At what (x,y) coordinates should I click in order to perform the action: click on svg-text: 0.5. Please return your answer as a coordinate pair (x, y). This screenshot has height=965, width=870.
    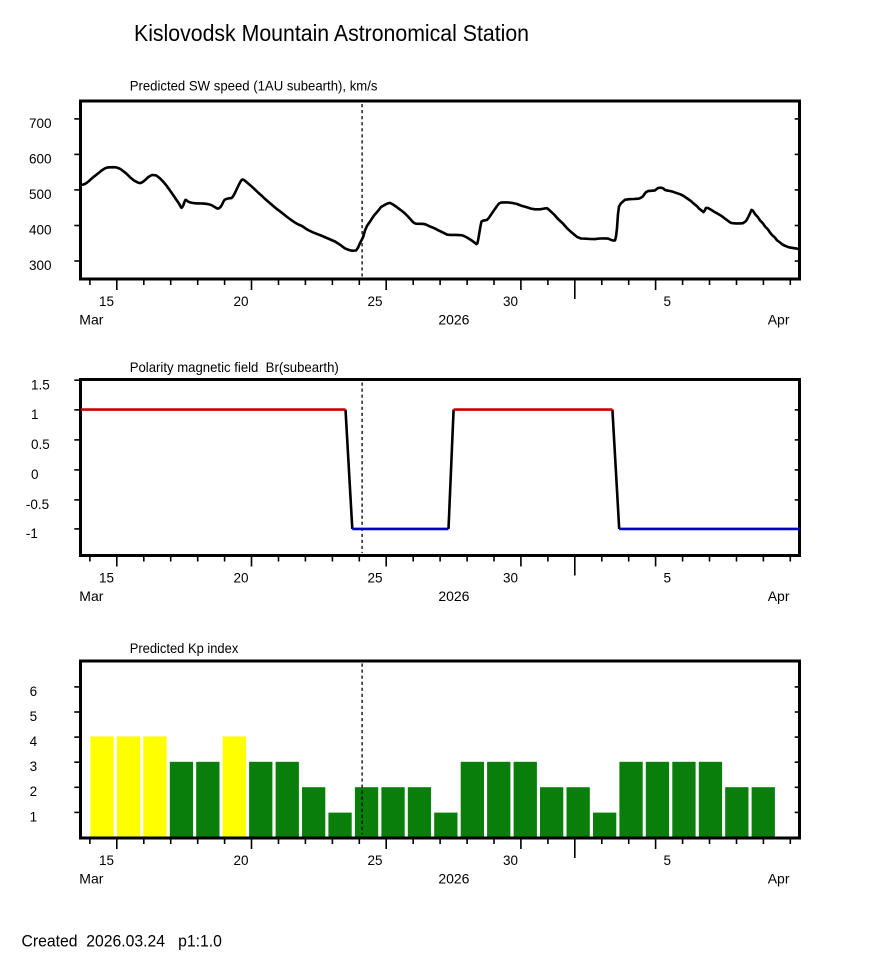
    Looking at the image, I should click on (40, 444).